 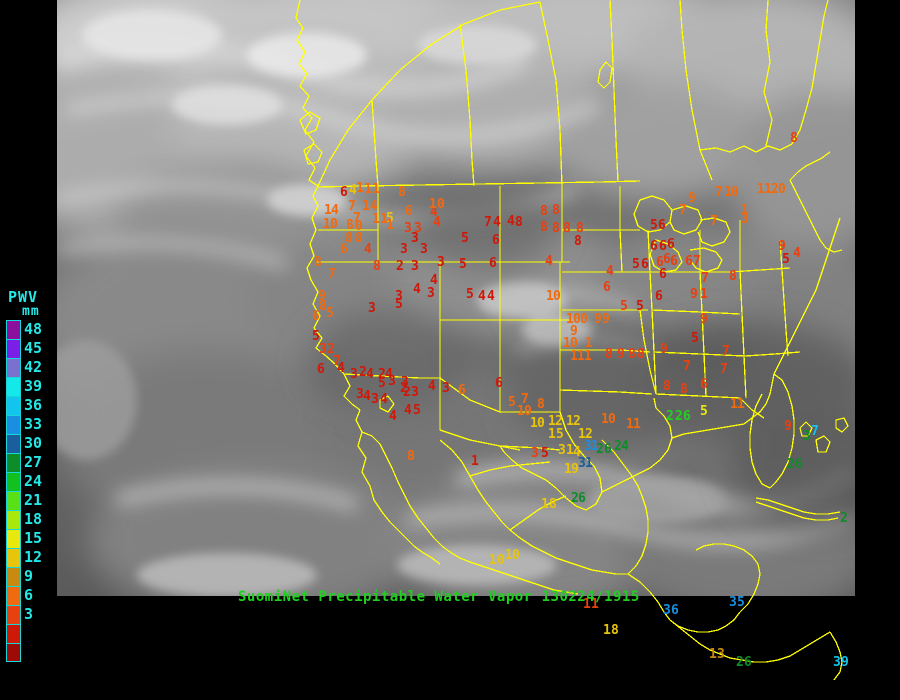 What do you see at coordinates (33, 500) in the screenshot?
I see `colorbar-tick: 21` at bounding box center [33, 500].